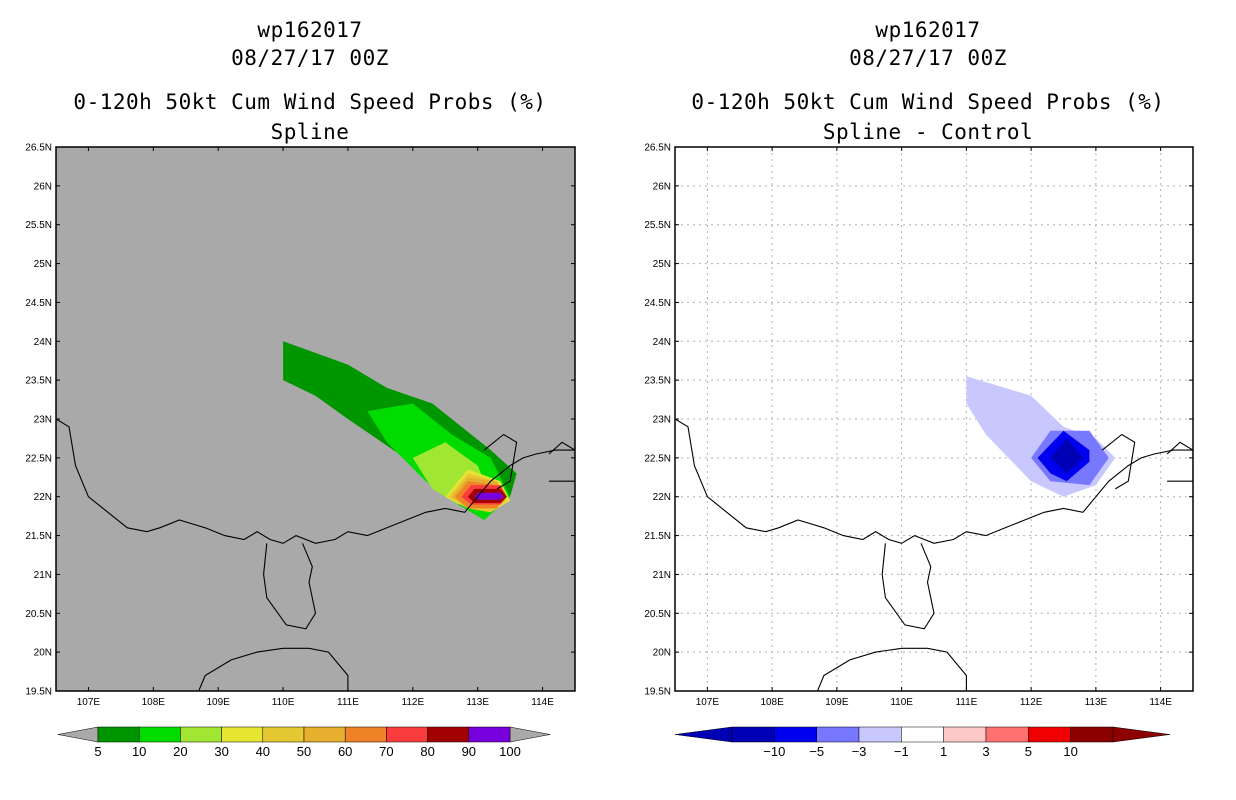 The width and height of the screenshot is (1236, 800). I want to click on left-ytick-label: 20N, so click(43, 653).